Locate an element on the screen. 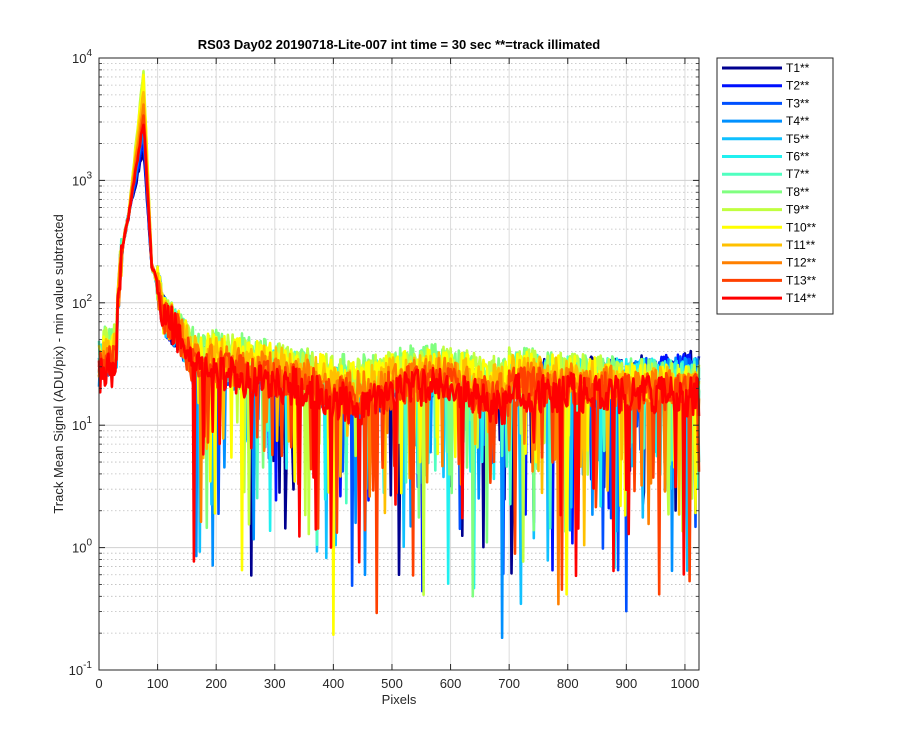 The image size is (900, 750). legend-box is located at coordinates (775, 186).